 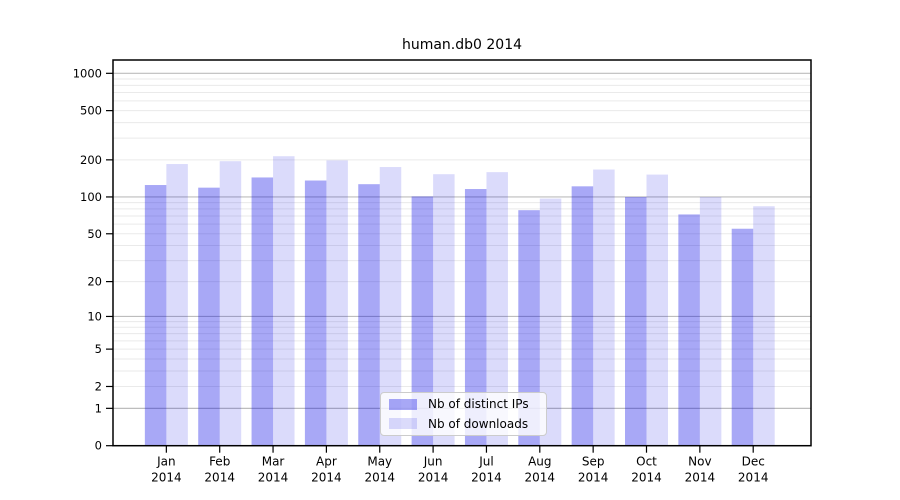 What do you see at coordinates (710, 321) in the screenshot?
I see `bar-nov-downloads` at bounding box center [710, 321].